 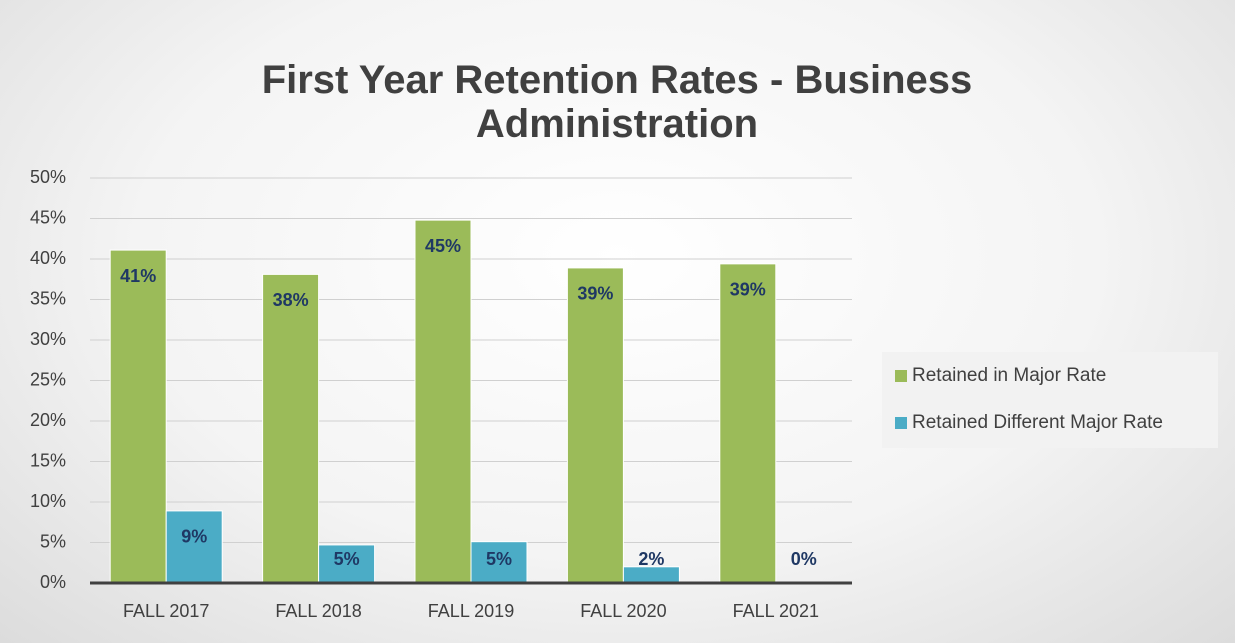 What do you see at coordinates (48, 420) in the screenshot?
I see `y-tick-label: 20%` at bounding box center [48, 420].